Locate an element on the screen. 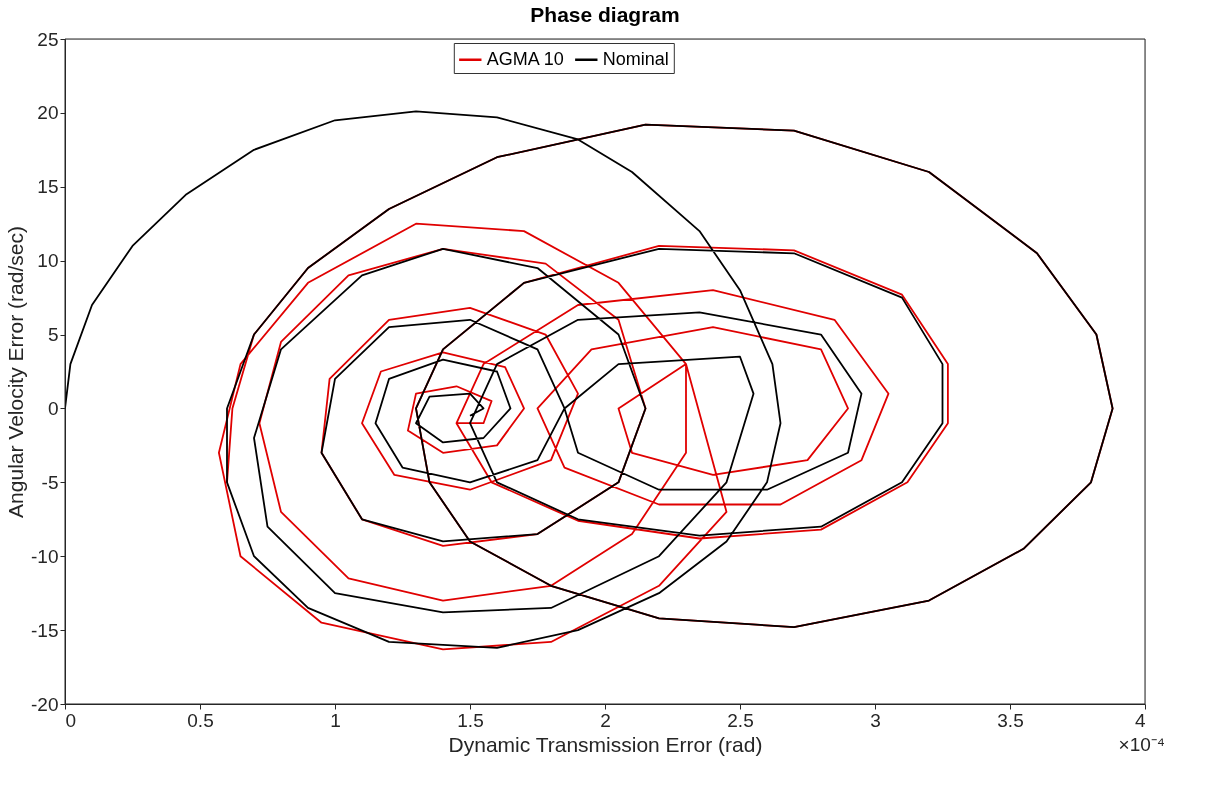 The image size is (1211, 802). text: ×10⁻⁴ is located at coordinates (1141, 744).